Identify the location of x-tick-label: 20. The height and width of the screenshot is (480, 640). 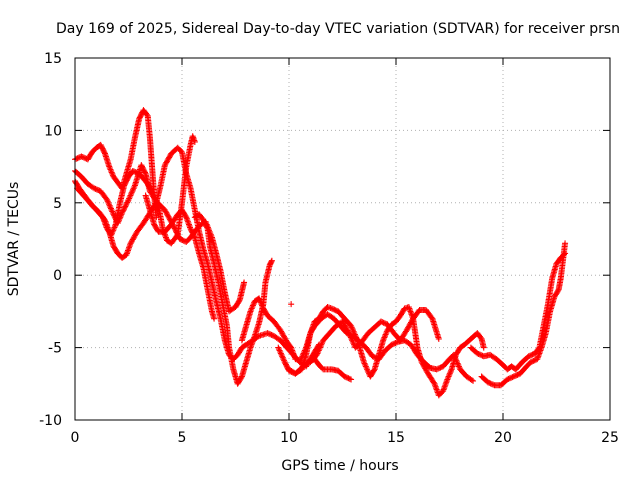
(503, 438).